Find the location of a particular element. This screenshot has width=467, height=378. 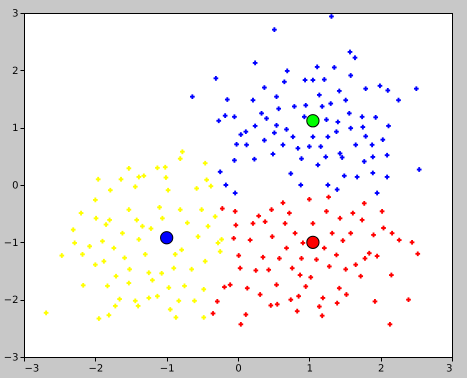

x-tick-label: −3 is located at coordinates (32, 369).